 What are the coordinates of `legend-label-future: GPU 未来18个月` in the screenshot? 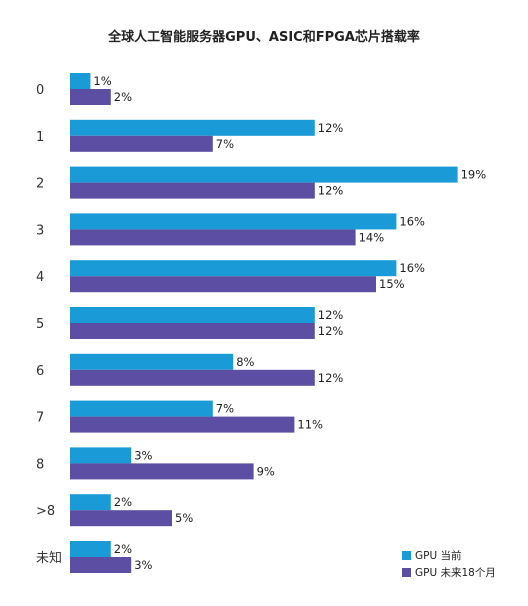 It's located at (455, 573).